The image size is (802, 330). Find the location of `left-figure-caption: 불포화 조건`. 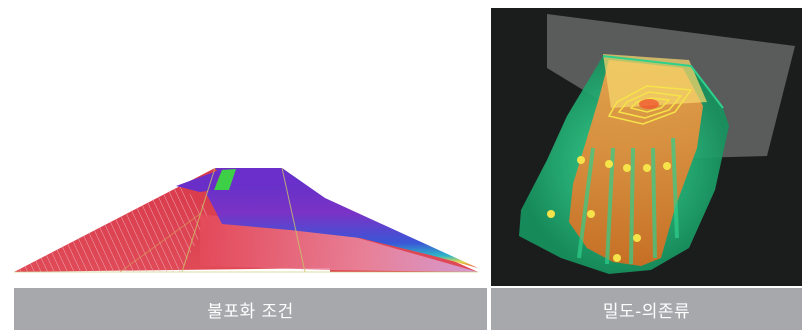

left-figure-caption: 불포화 조건 is located at coordinates (250, 309).